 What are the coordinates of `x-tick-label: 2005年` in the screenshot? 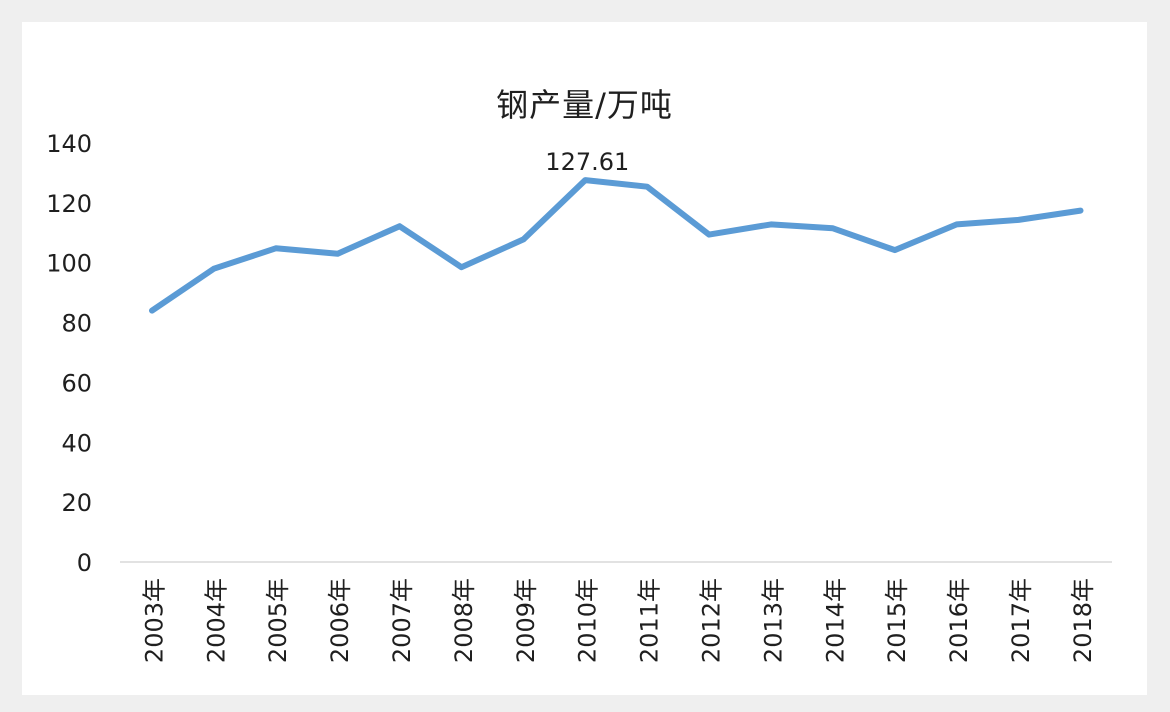 It's located at (278, 620).